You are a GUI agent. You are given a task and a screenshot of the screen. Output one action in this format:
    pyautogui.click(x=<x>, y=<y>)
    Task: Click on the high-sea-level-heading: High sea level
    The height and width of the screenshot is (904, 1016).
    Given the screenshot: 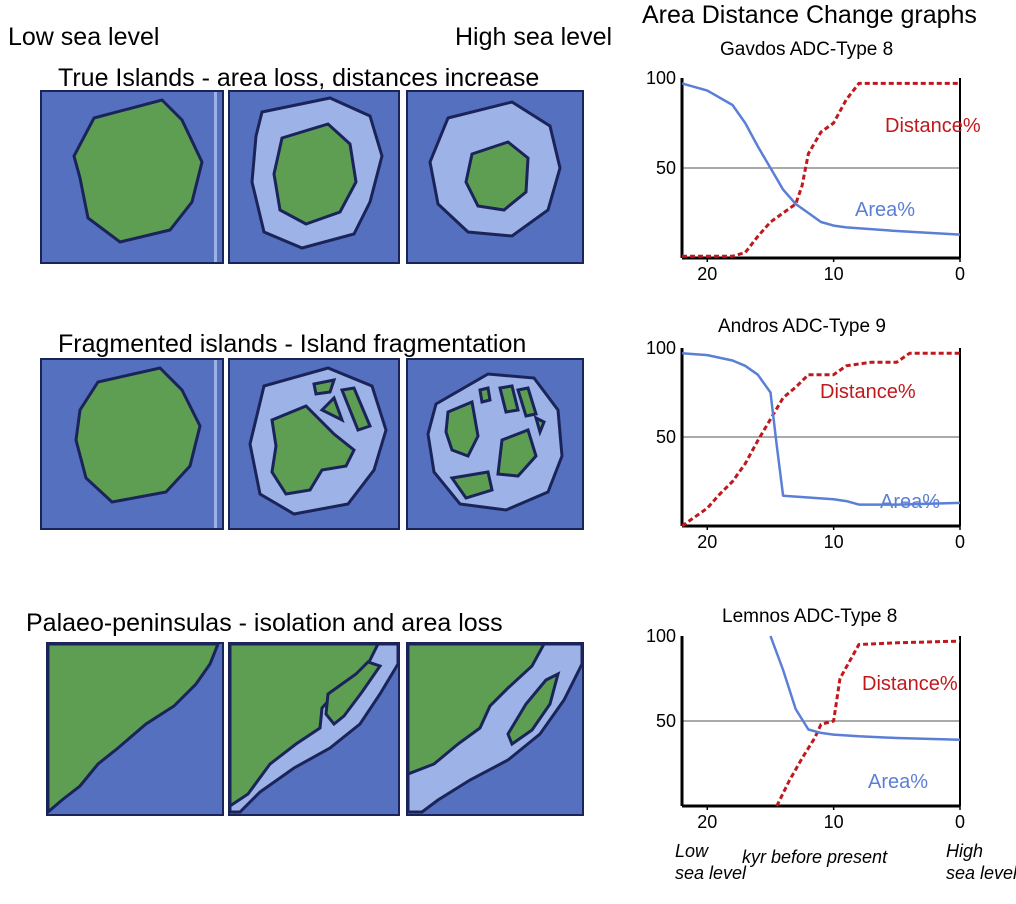 What is the action you would take?
    pyautogui.click(x=534, y=37)
    